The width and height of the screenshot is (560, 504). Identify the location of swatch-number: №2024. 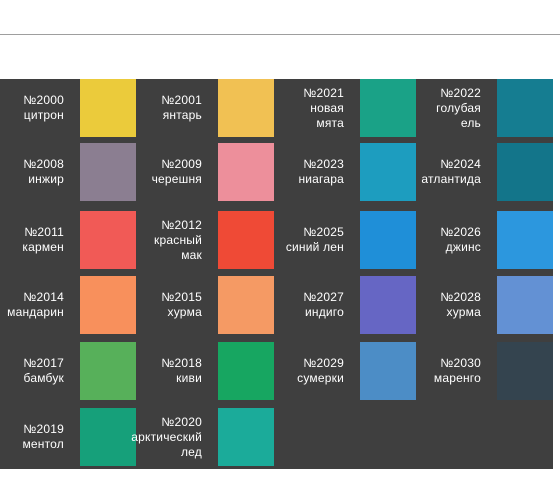
(460, 164).